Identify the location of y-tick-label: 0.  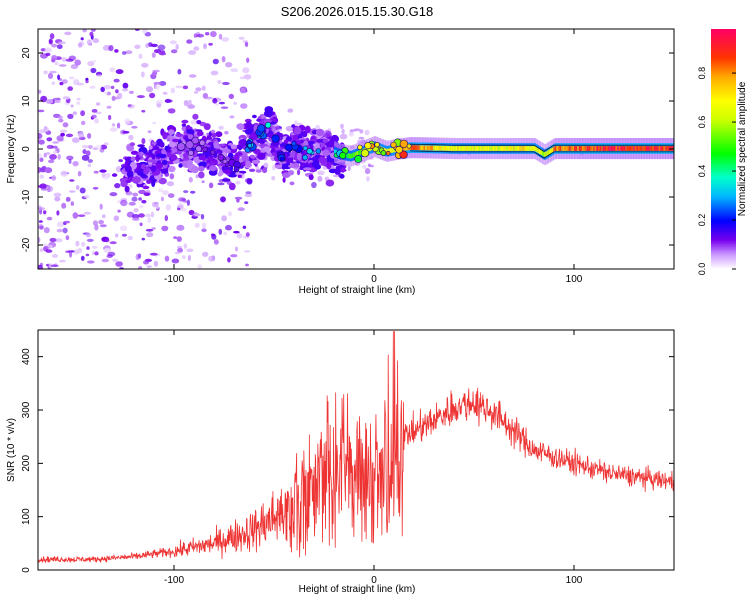
(26, 570).